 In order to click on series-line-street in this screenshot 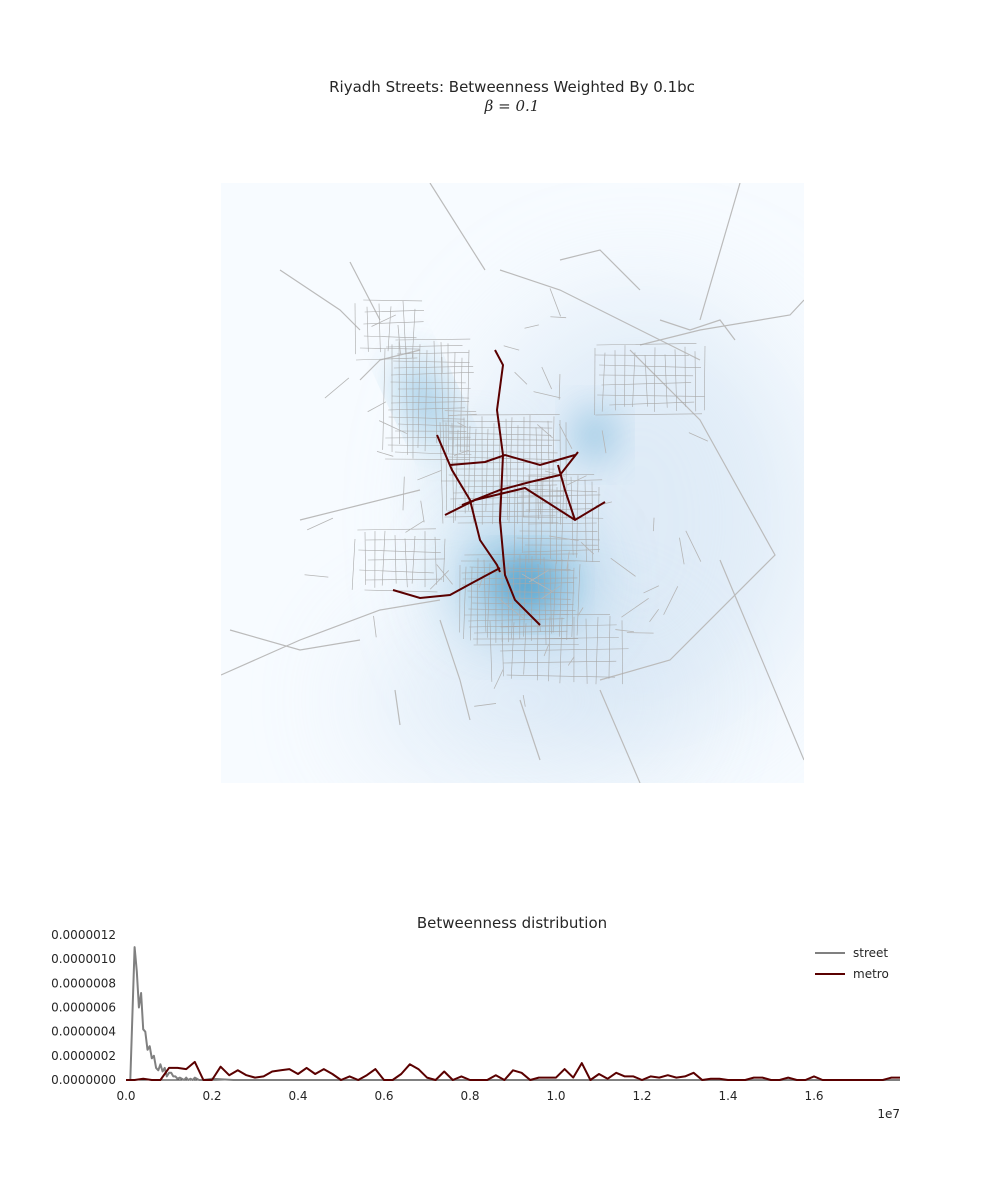, I will do `click(513, 1013)`.